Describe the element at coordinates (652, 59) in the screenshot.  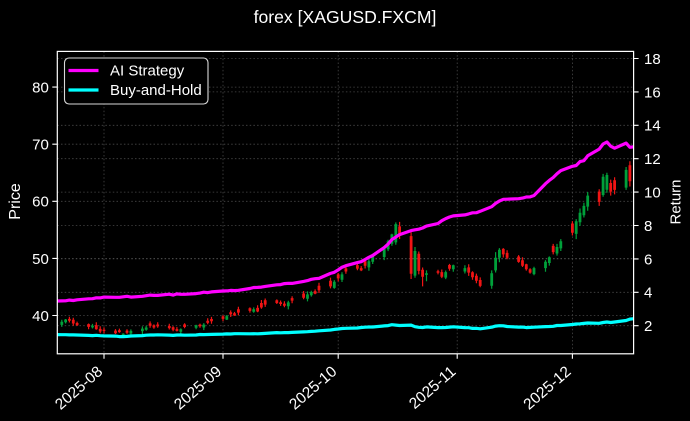
I see `svg-text: 18` at that location.